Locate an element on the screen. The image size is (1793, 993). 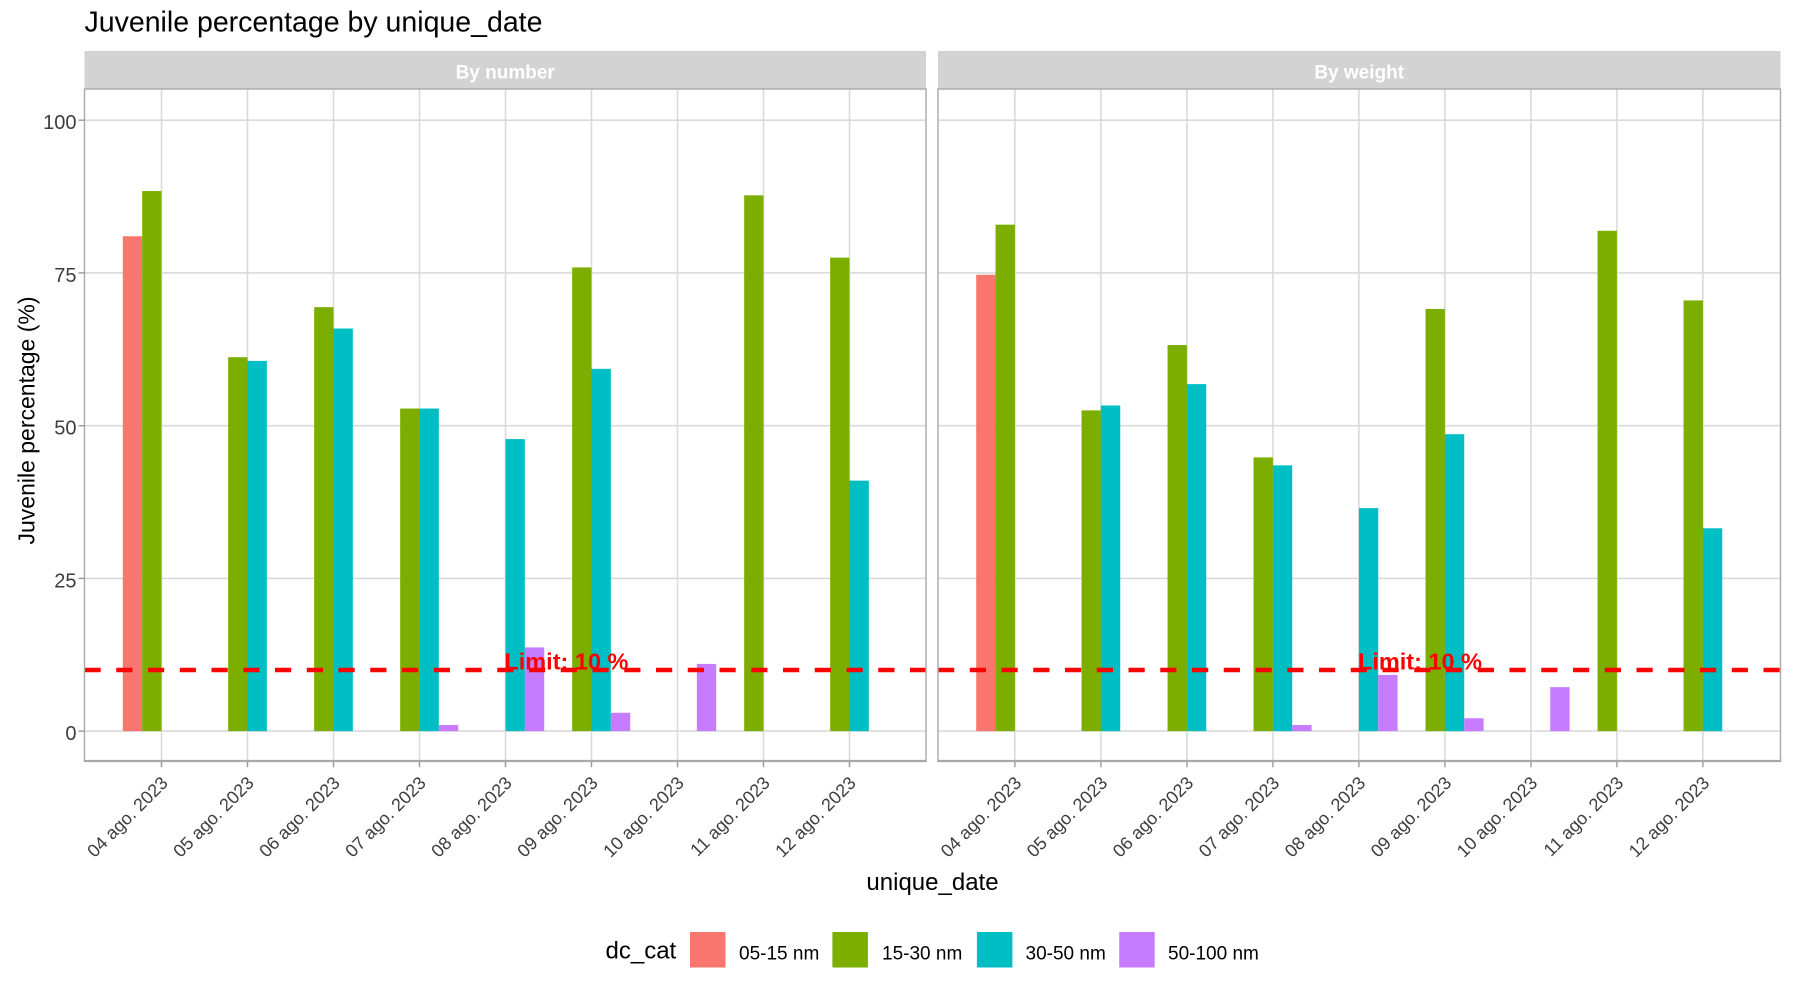
svg-text: 05-15 nm is located at coordinates (779, 954).